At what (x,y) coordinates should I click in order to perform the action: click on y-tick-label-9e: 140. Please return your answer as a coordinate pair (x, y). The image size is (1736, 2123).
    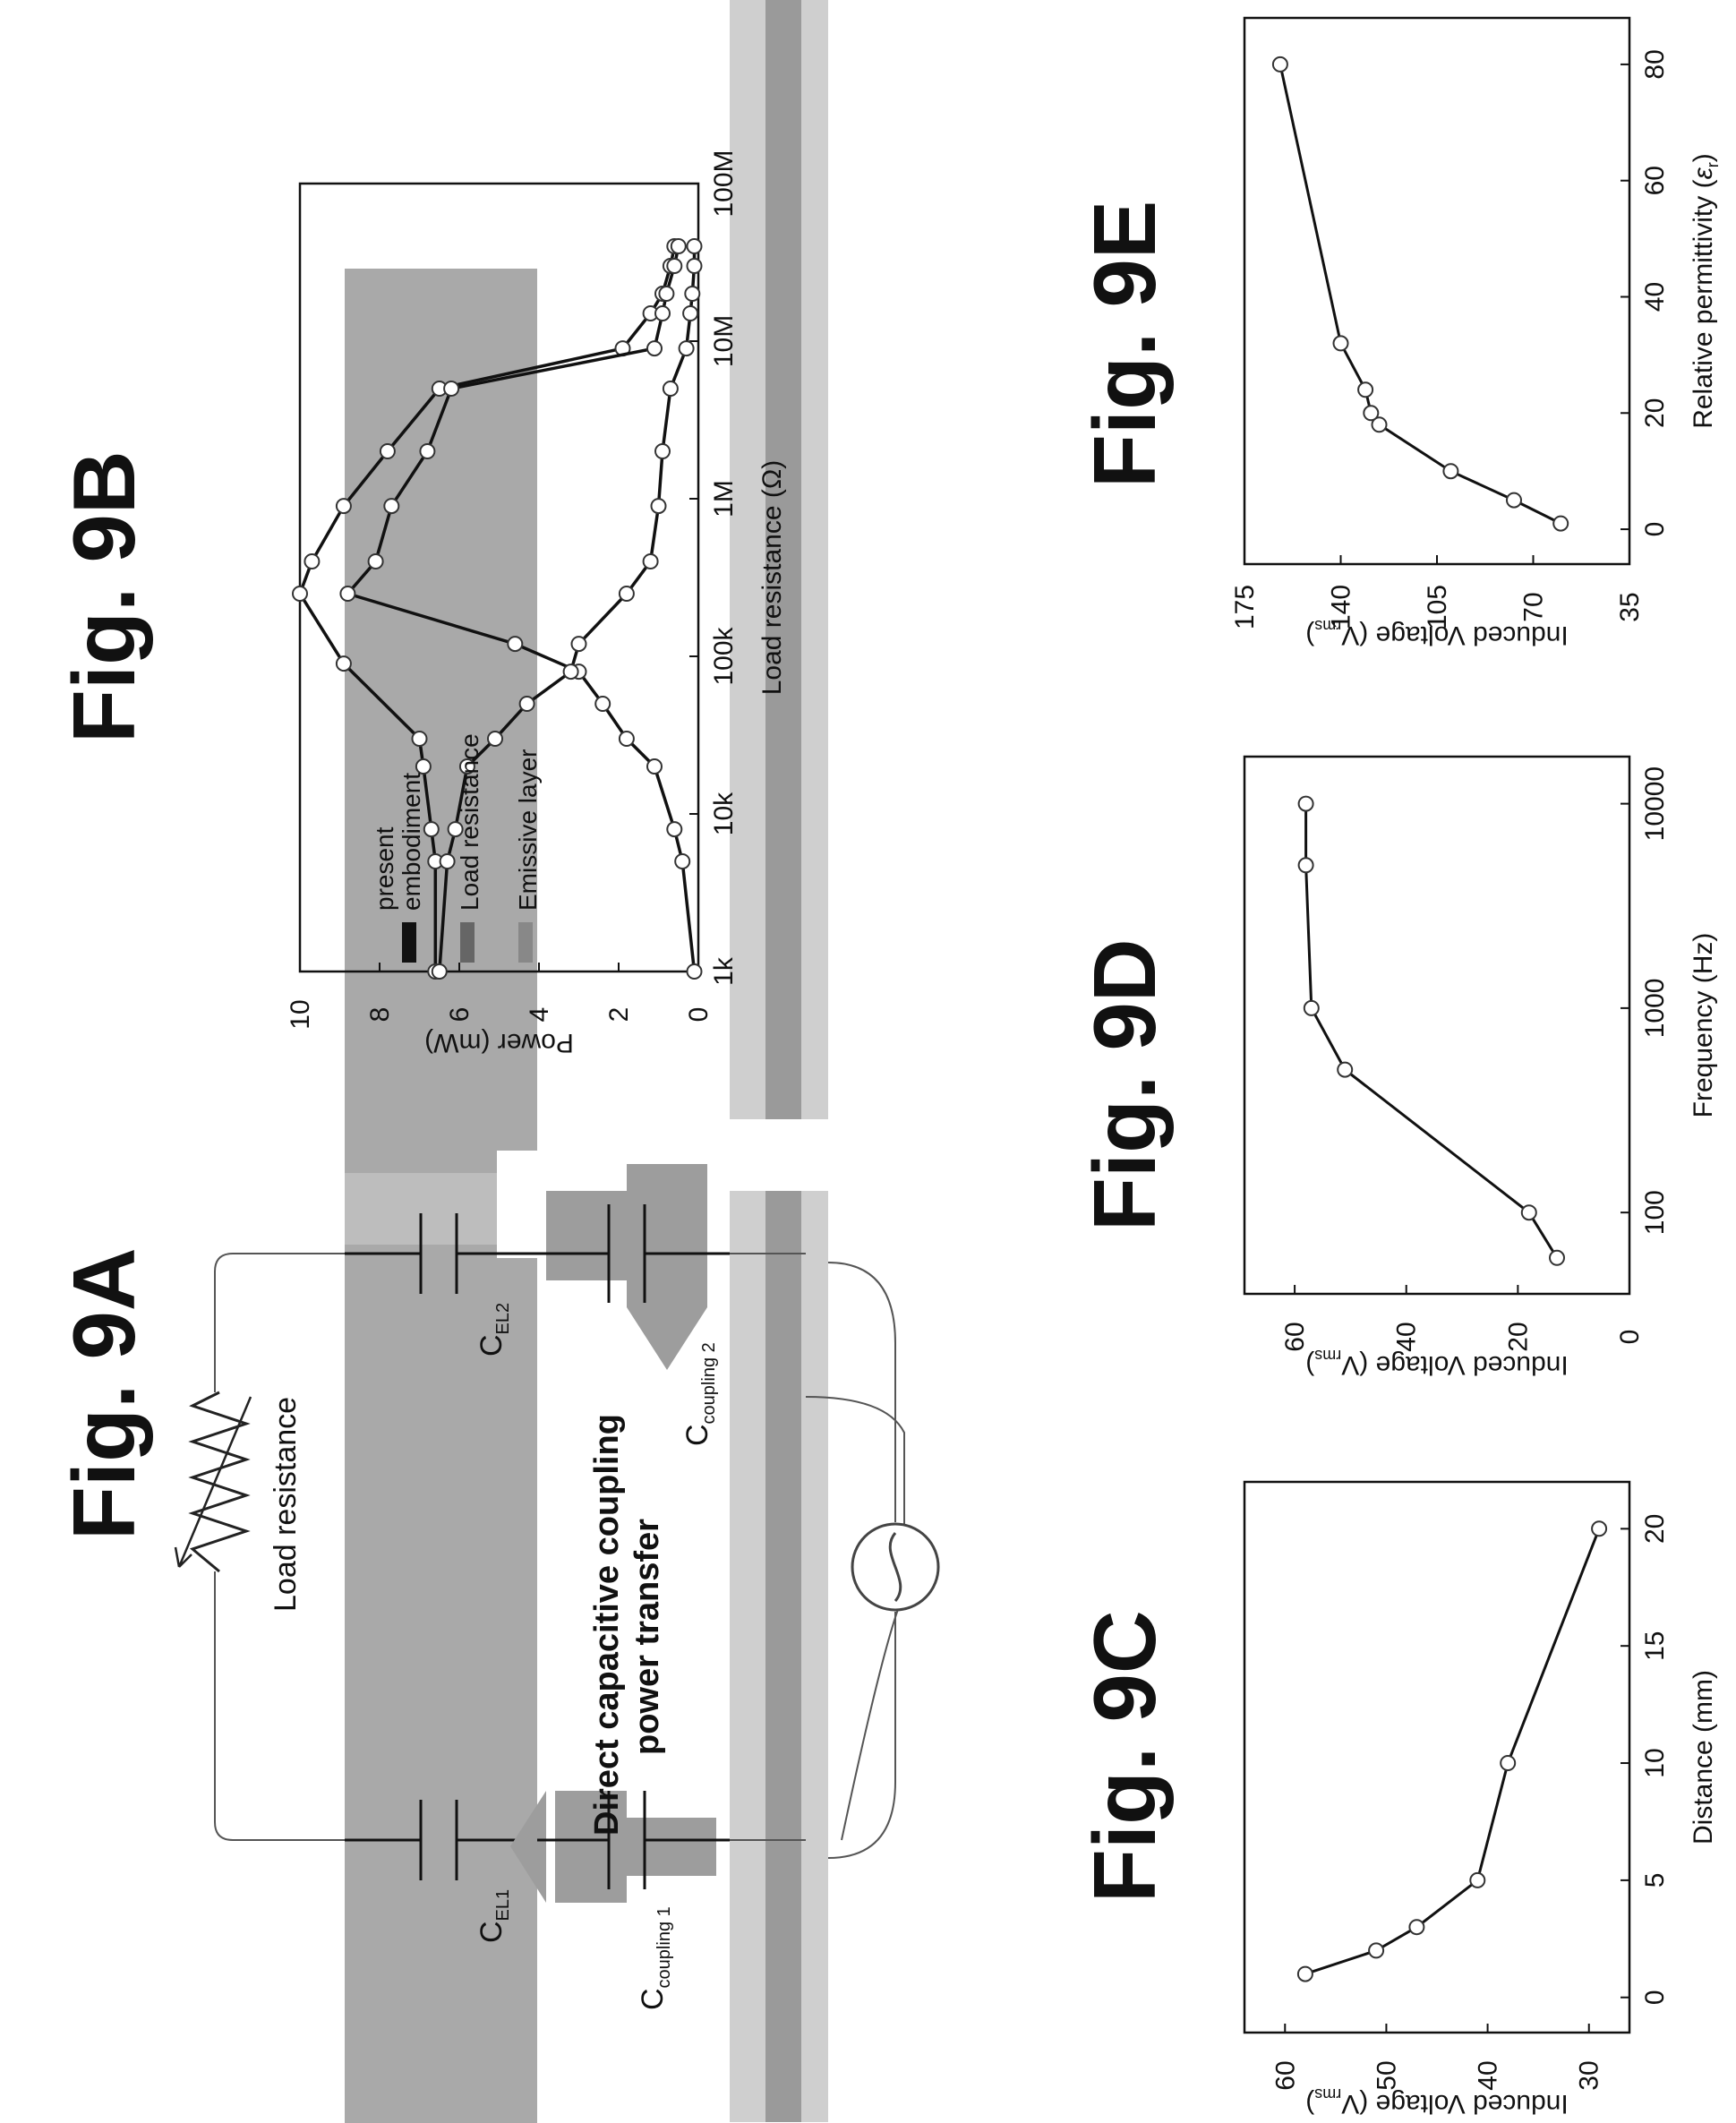
    Looking at the image, I should click on (1341, 607).